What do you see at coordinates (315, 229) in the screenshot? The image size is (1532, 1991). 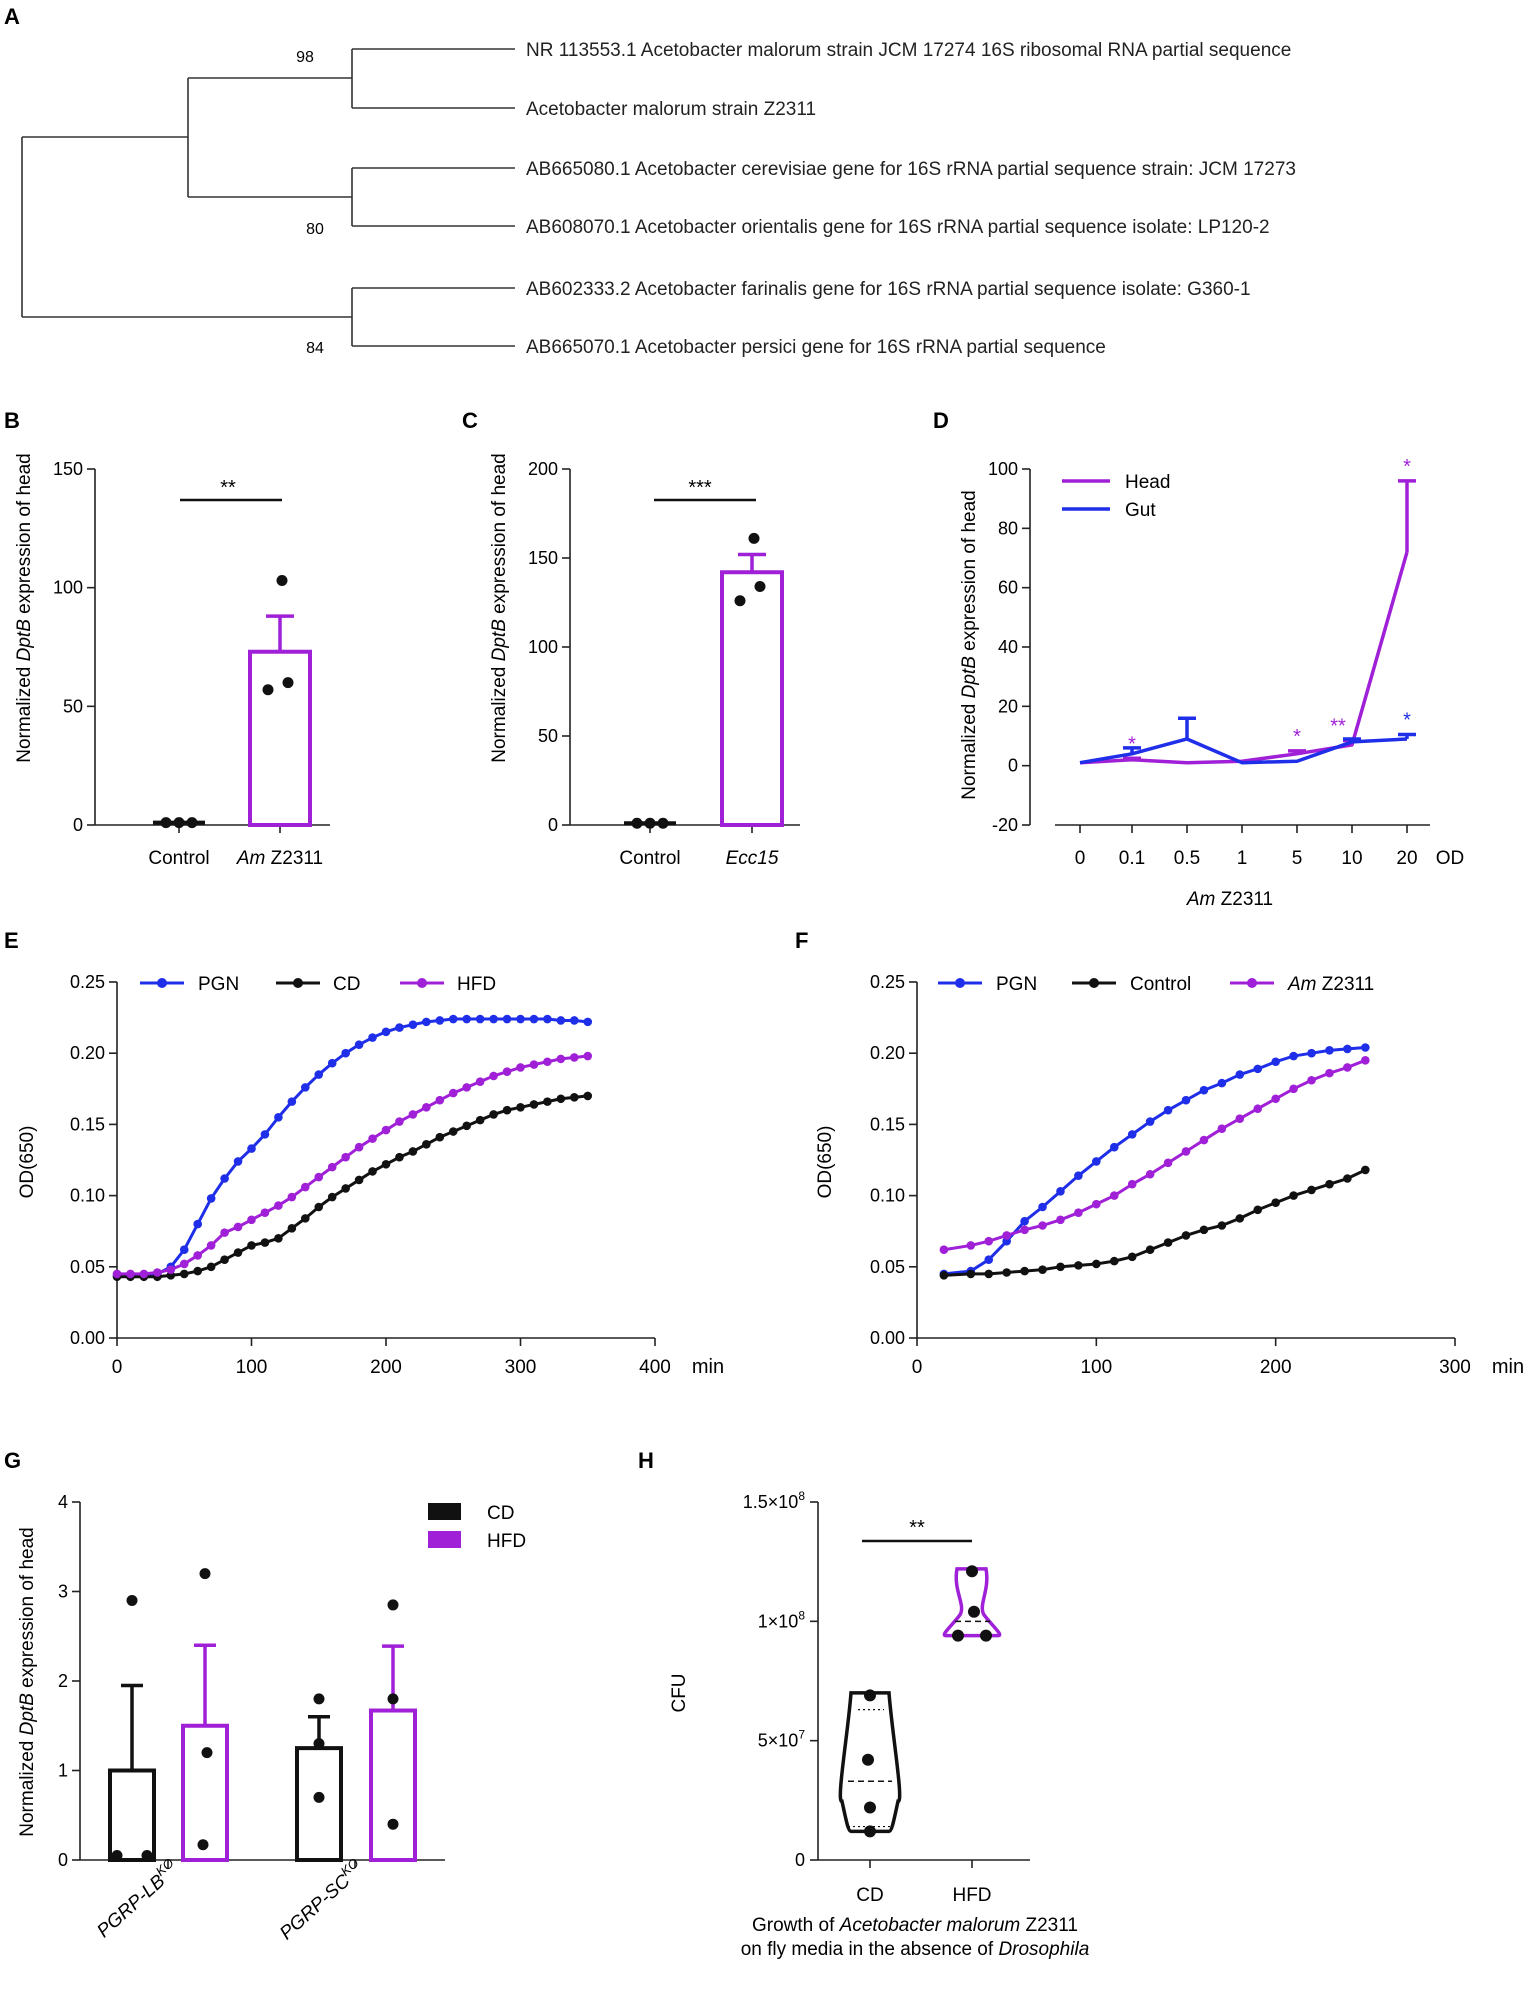 I see `bootstrap-80: 80` at bounding box center [315, 229].